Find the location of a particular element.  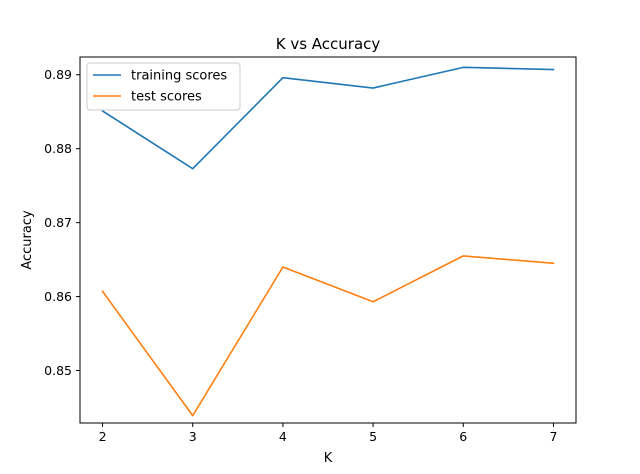

y-axis-ticks: 0.85 0.86 0.87 0.88 0.89 is located at coordinates (62, 222).